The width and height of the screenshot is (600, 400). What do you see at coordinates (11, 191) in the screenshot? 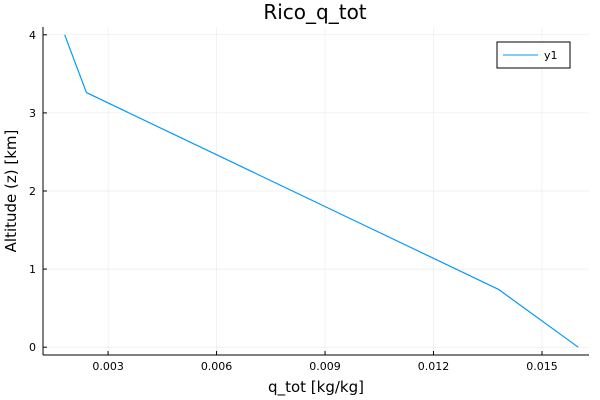
I see `y-axis-label: Altitude (z) [km]` at bounding box center [11, 191].